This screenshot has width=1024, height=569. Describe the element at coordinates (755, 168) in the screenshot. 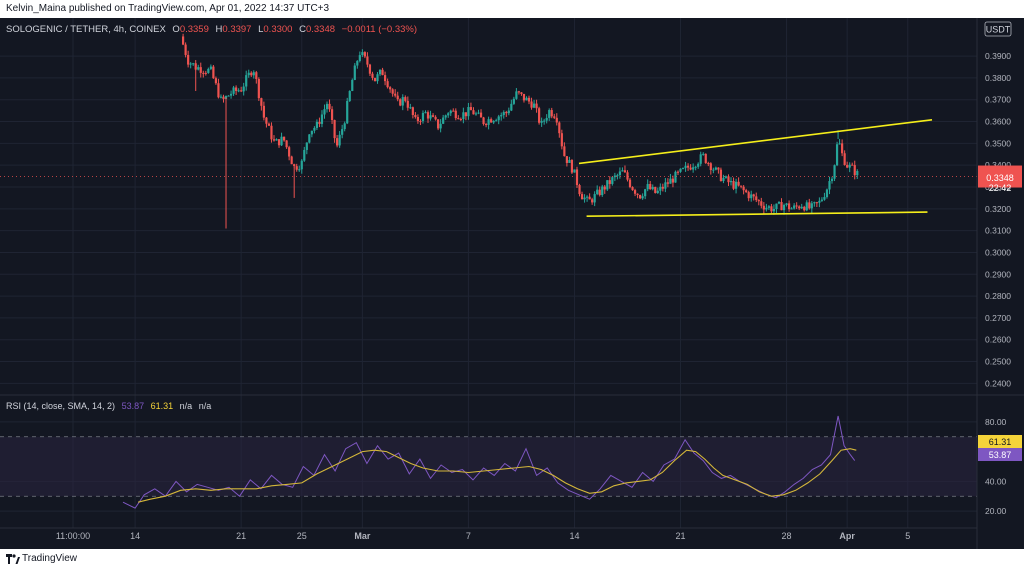

I see `trendlines` at that location.